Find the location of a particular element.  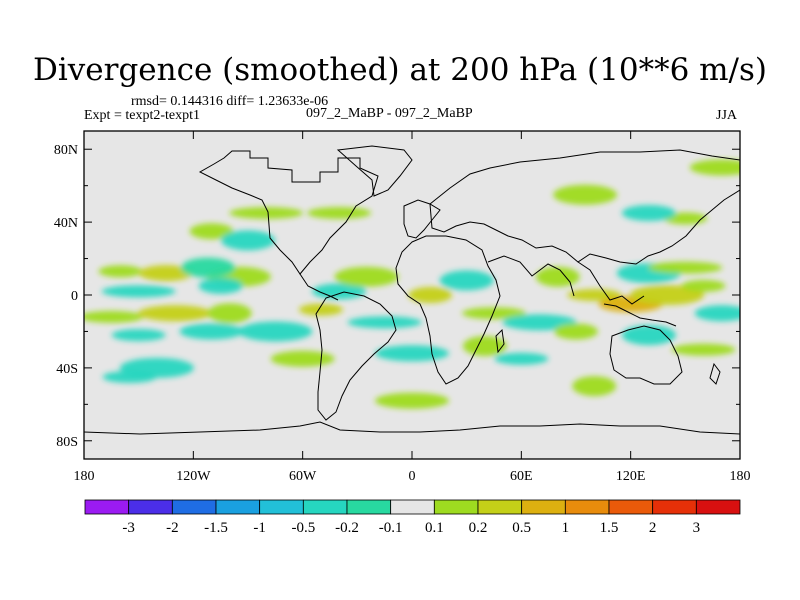

colorbar-label: -1 is located at coordinates (259, 528).